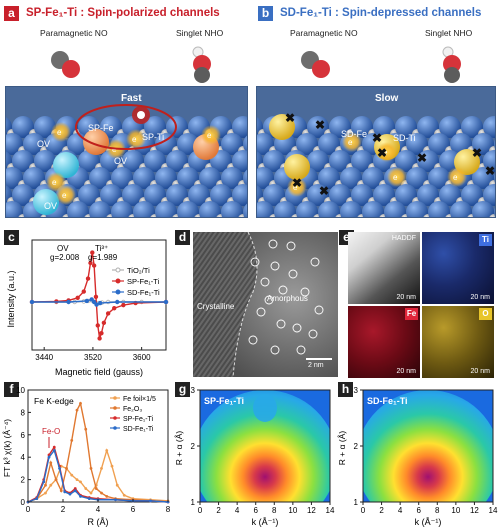  Describe the element at coordinates (11, 237) in the screenshot. I see `panel-c-tag: c` at that location.